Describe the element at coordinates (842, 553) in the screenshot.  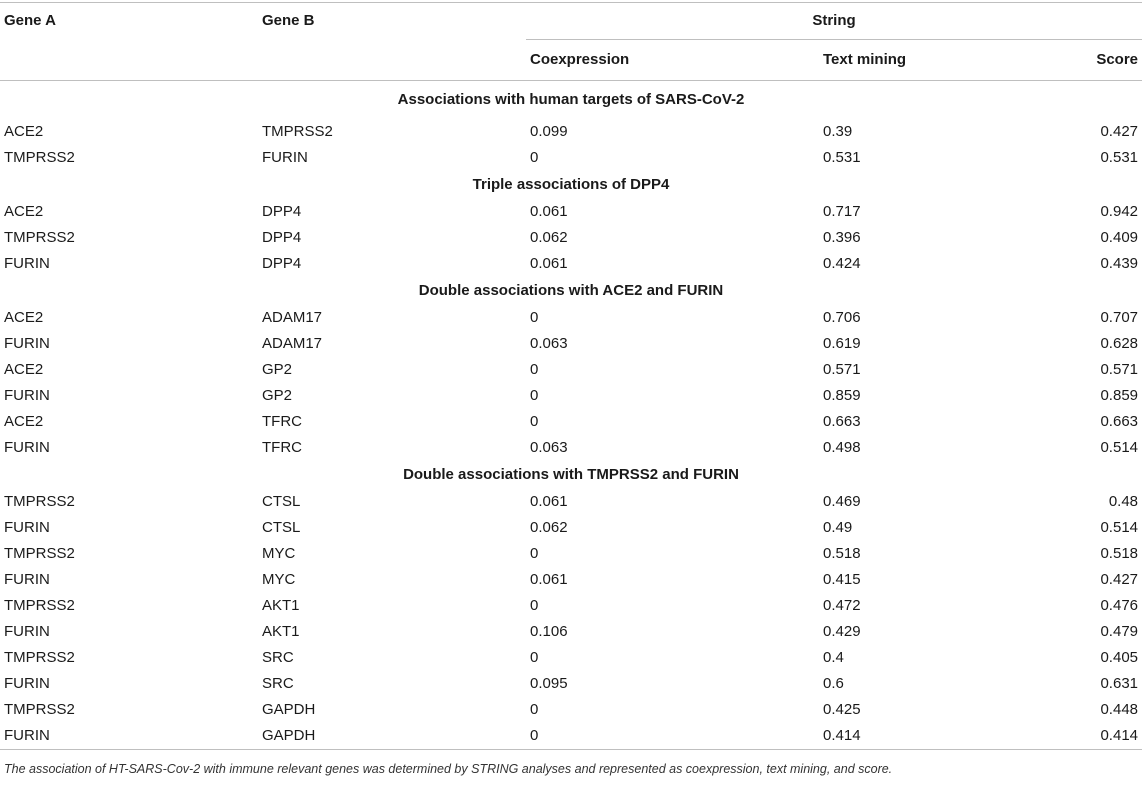
I see `text-mining-cell: 0.518` at that location.